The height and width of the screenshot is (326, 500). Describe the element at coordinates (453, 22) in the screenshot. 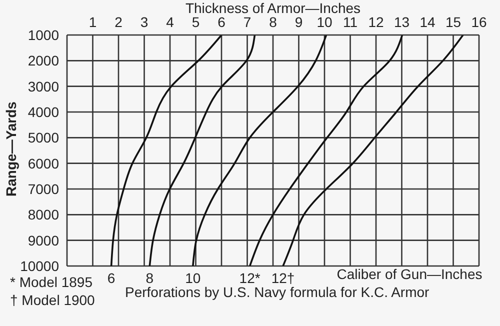

I see `x-tick-label: 15` at that location.